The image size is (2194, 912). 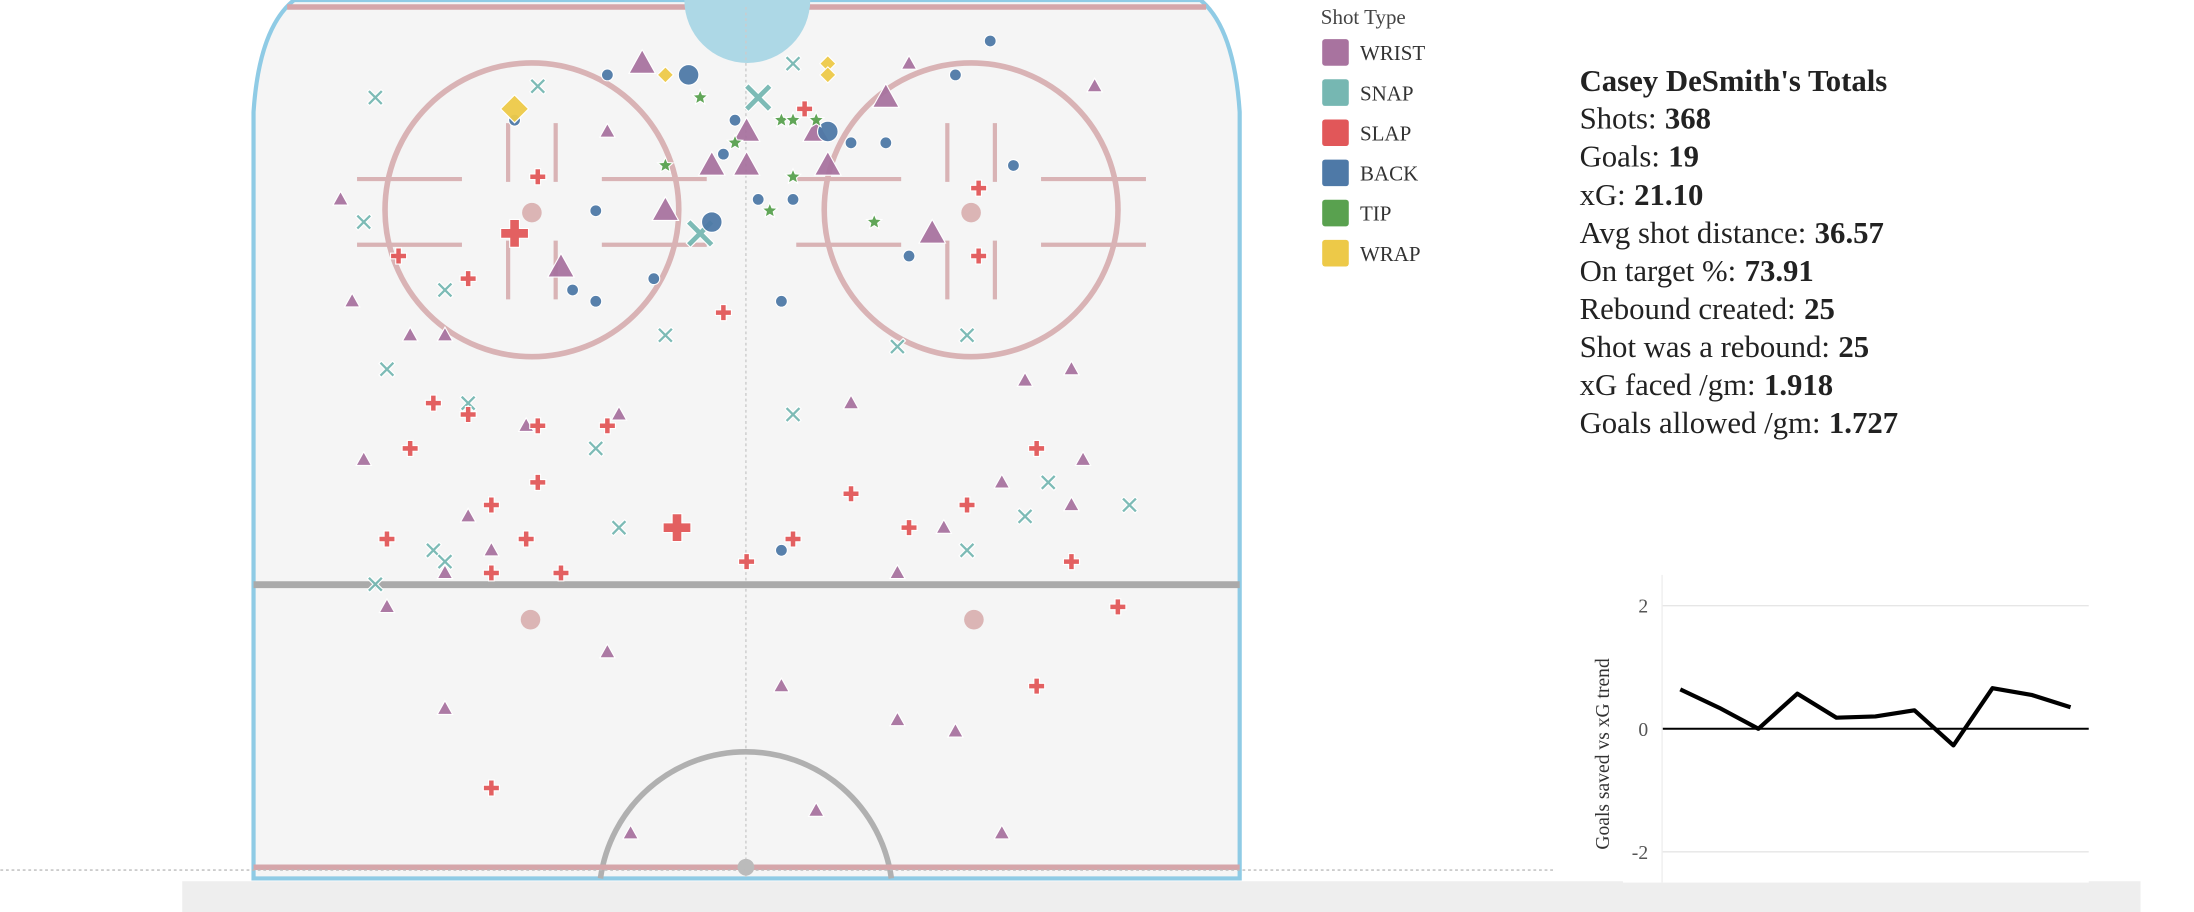 What do you see at coordinates (1705, 347) in the screenshot?
I see `stat-label: Shot was a rebound:` at bounding box center [1705, 347].